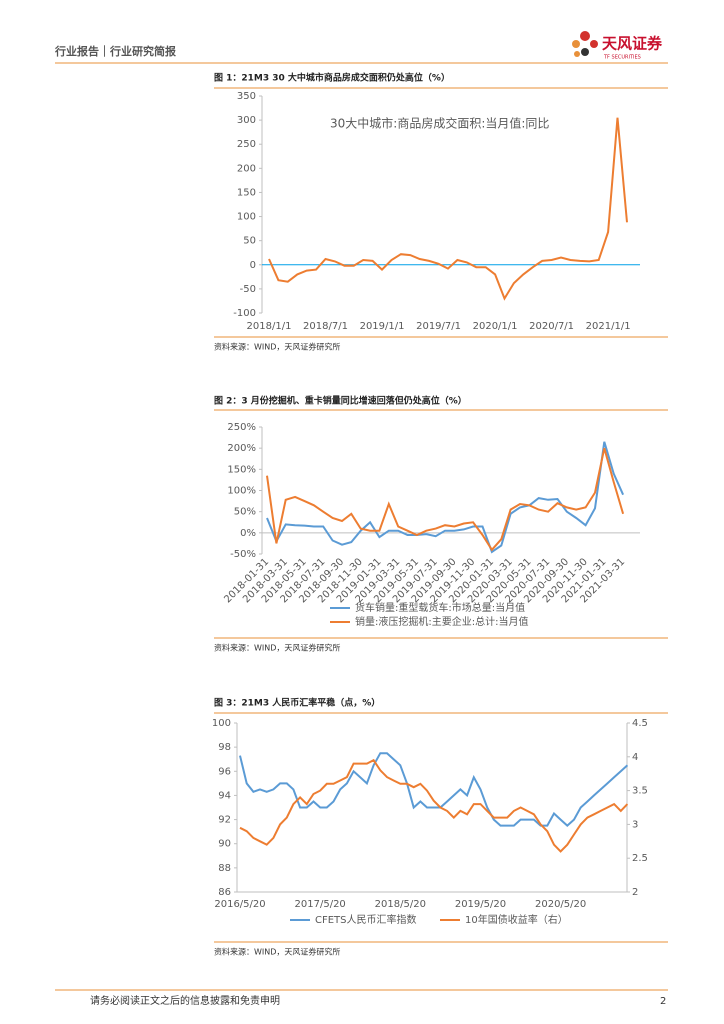 The image size is (724, 1024). I want to click on y-tick-label: 94, so click(224, 795).